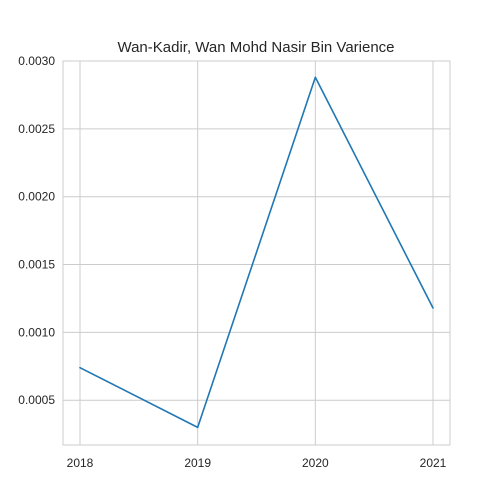 This screenshot has width=500, height=500. What do you see at coordinates (36, 332) in the screenshot?
I see `y-tick-label: 0.0010` at bounding box center [36, 332].